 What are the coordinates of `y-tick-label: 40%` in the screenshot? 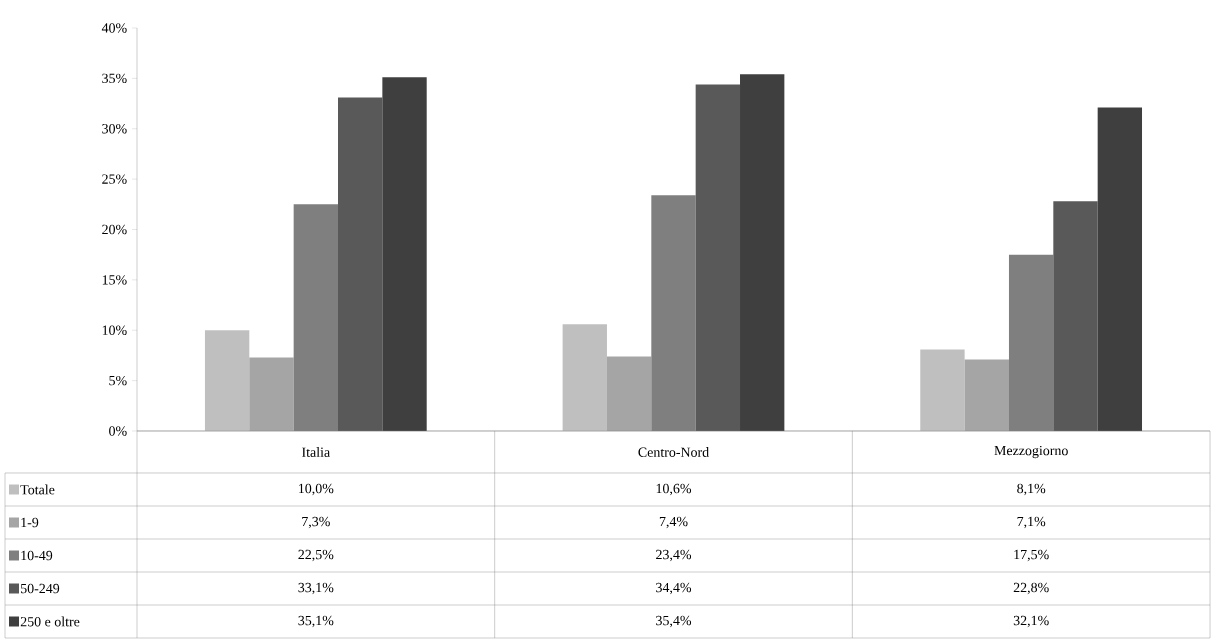 It's located at (114, 28).